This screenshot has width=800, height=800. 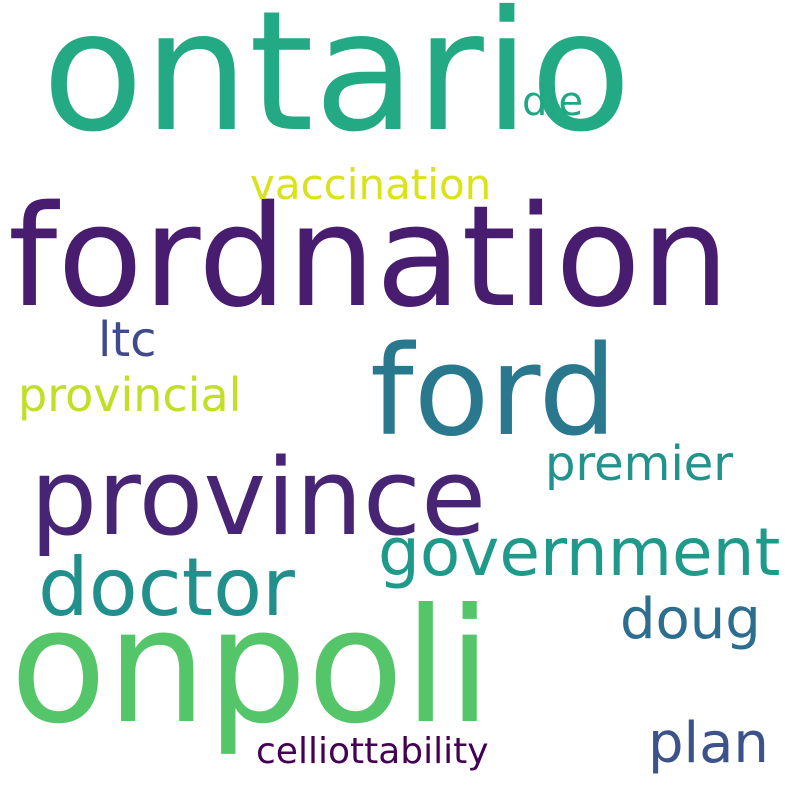 What do you see at coordinates (639, 464) in the screenshot?
I see `word-premier: premier` at bounding box center [639, 464].